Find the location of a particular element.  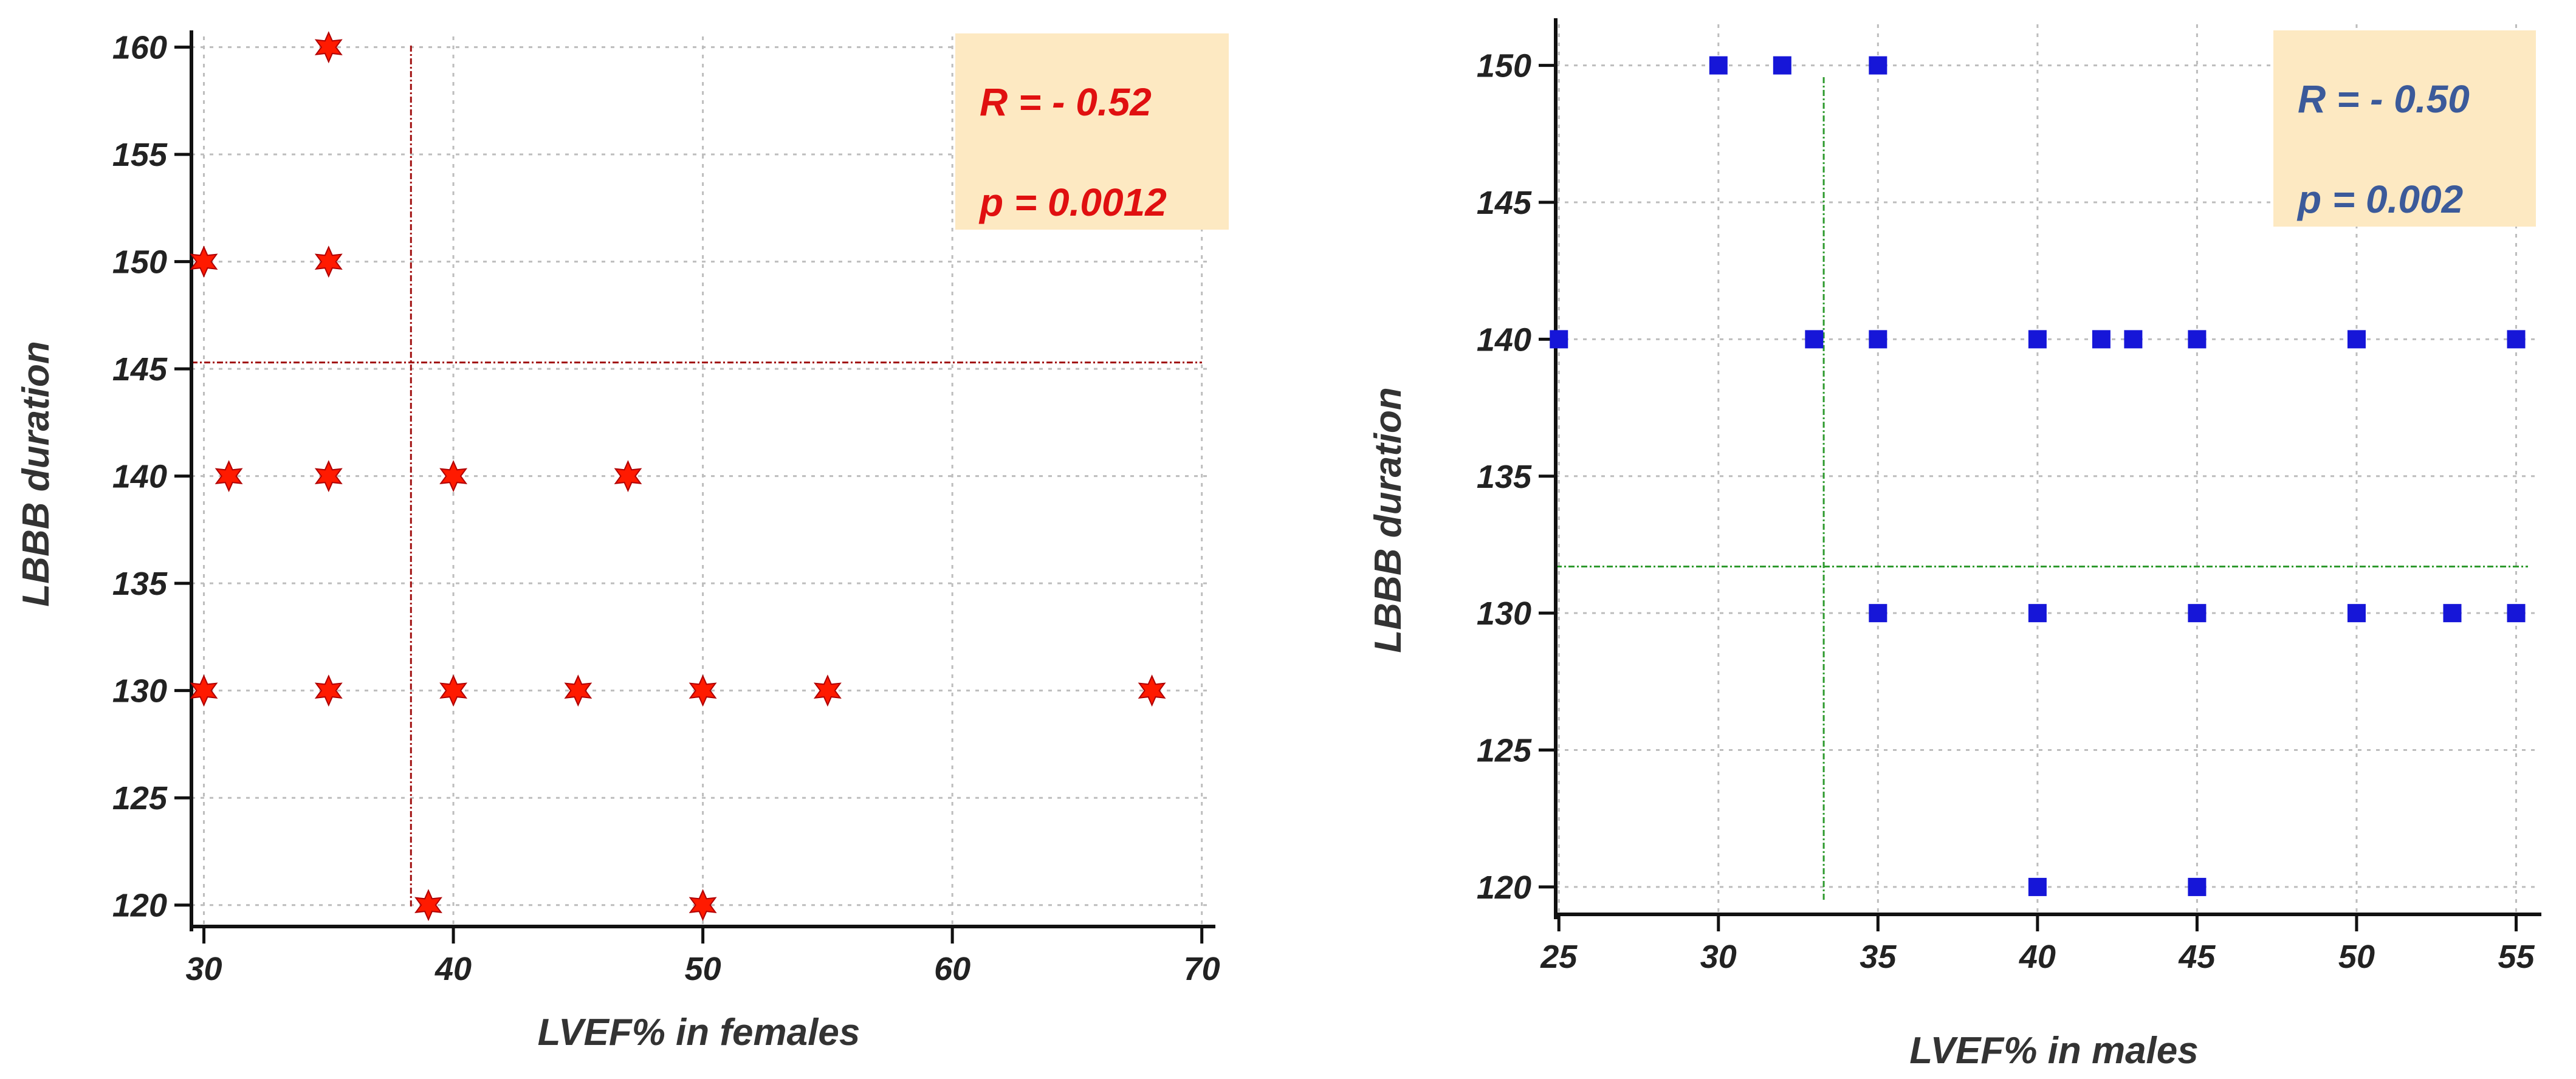

x-tick-label: 60 is located at coordinates (952, 969).